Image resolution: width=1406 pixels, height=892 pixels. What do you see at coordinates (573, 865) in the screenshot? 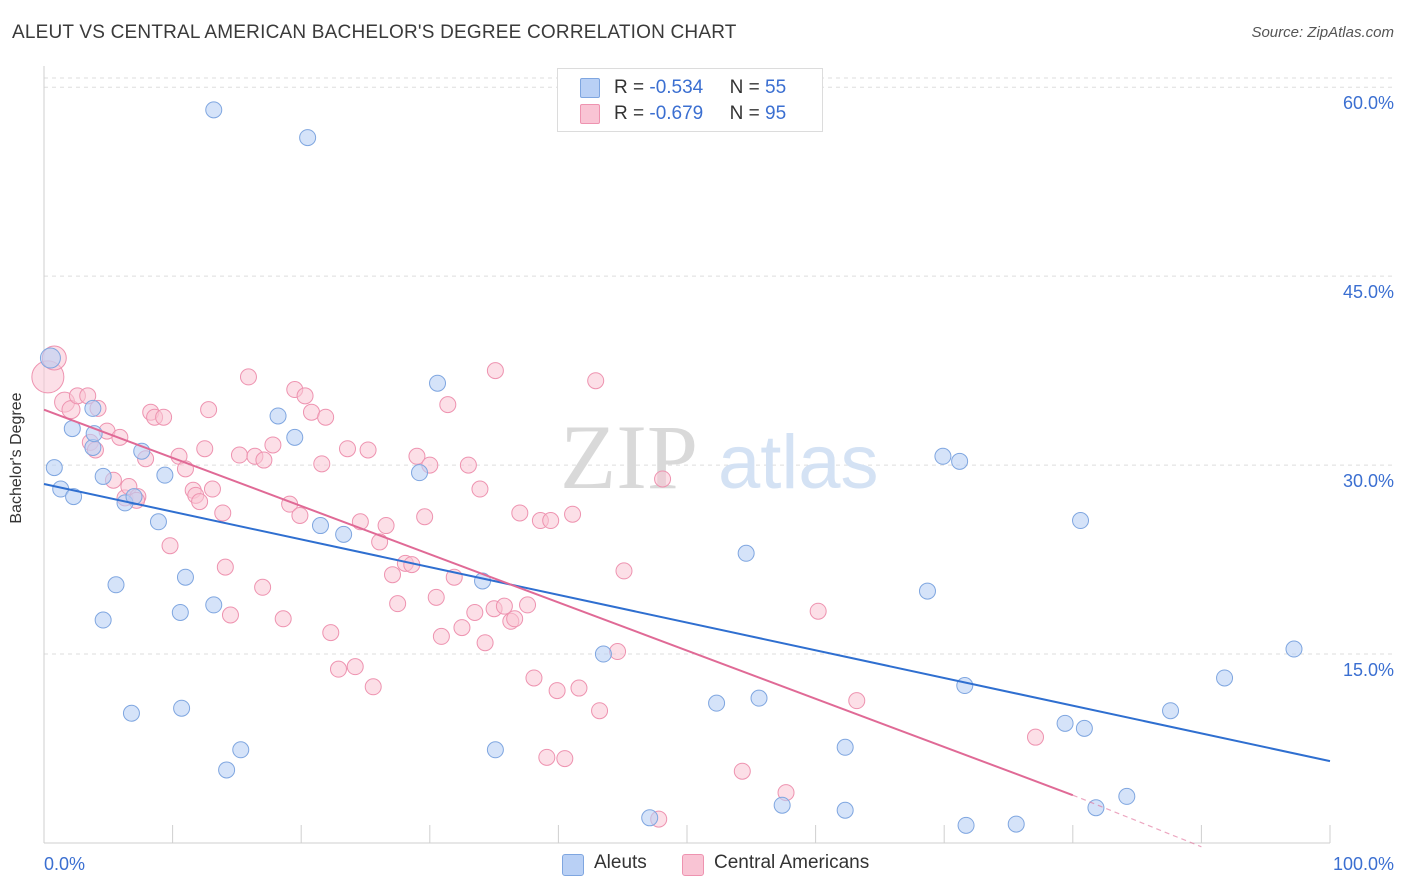
I see `bottom-legend-swatch-aleuts` at bounding box center [573, 865].